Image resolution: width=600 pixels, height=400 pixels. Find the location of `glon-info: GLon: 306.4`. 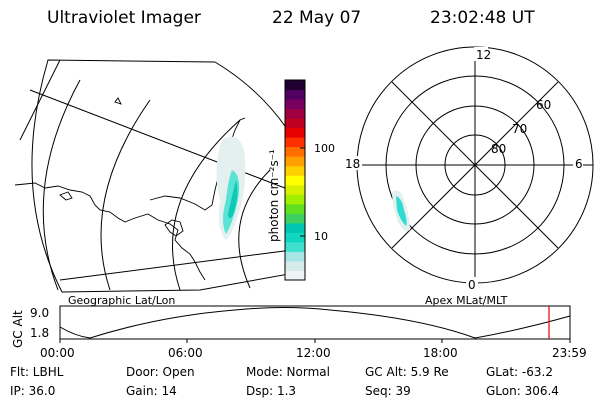

glon-info: GLon: 306.4 is located at coordinates (522, 391).